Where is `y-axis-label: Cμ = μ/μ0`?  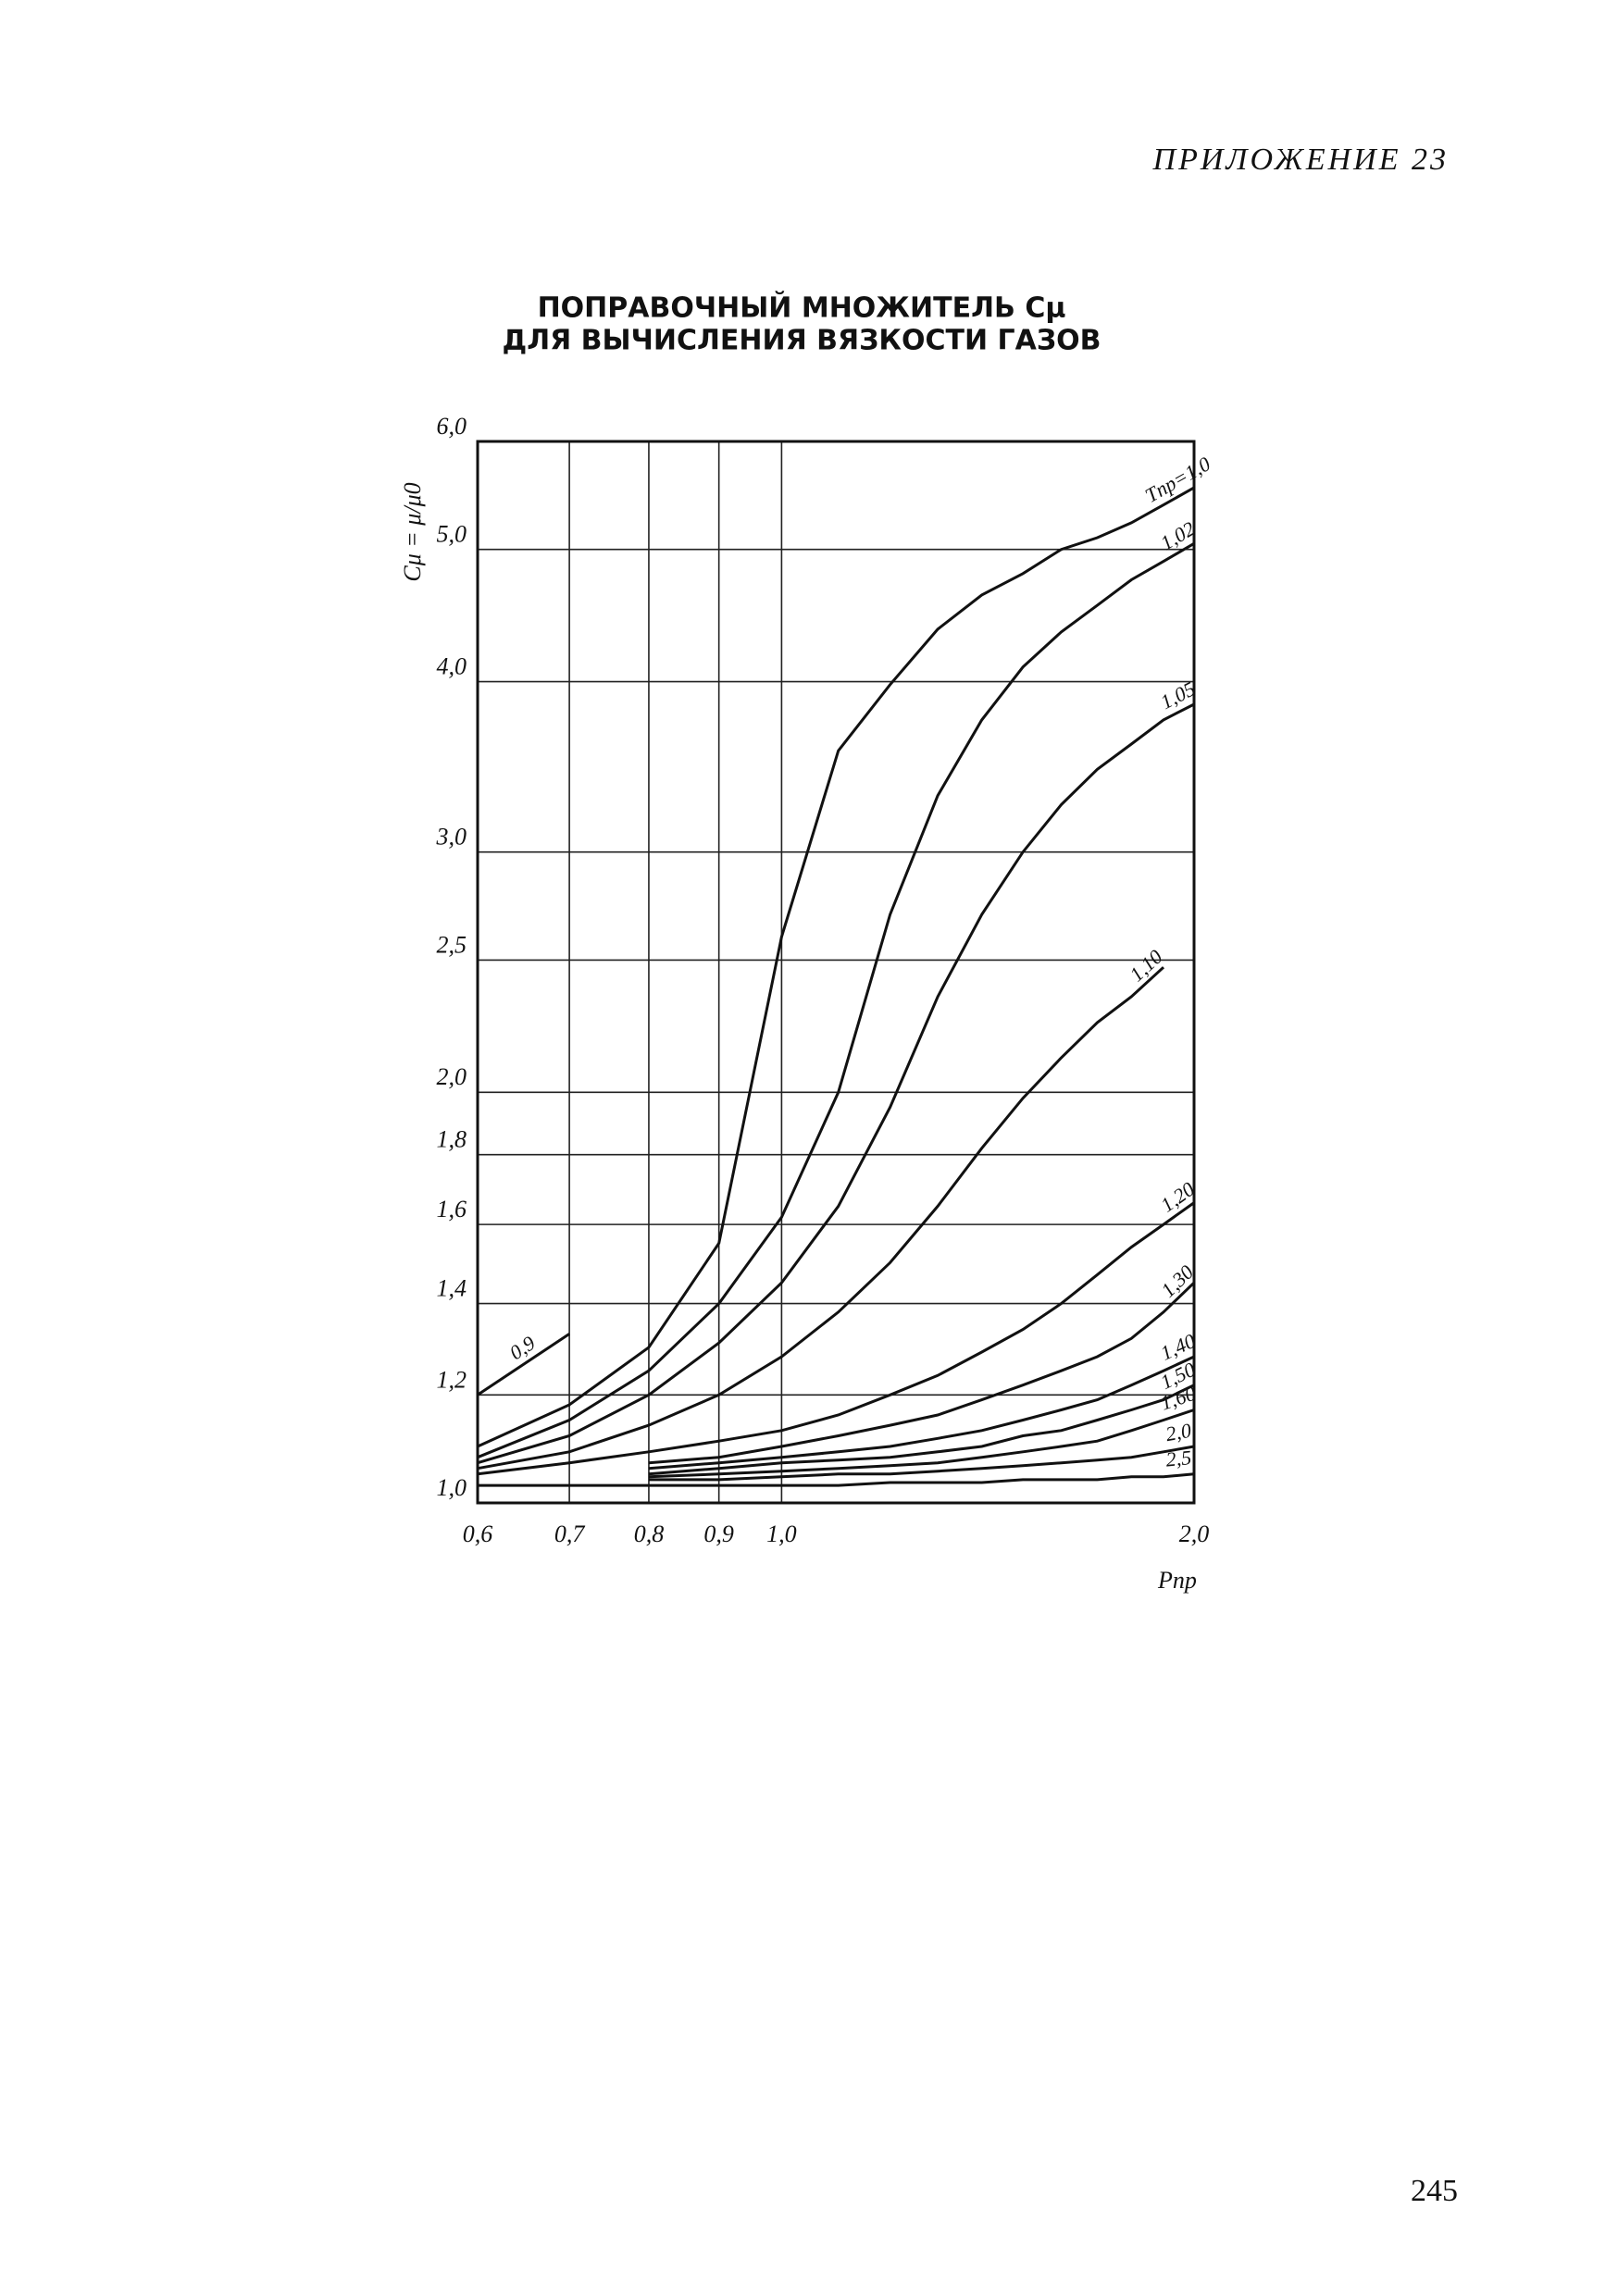
y-axis-label: Cμ = μ/μ0 is located at coordinates (412, 531).